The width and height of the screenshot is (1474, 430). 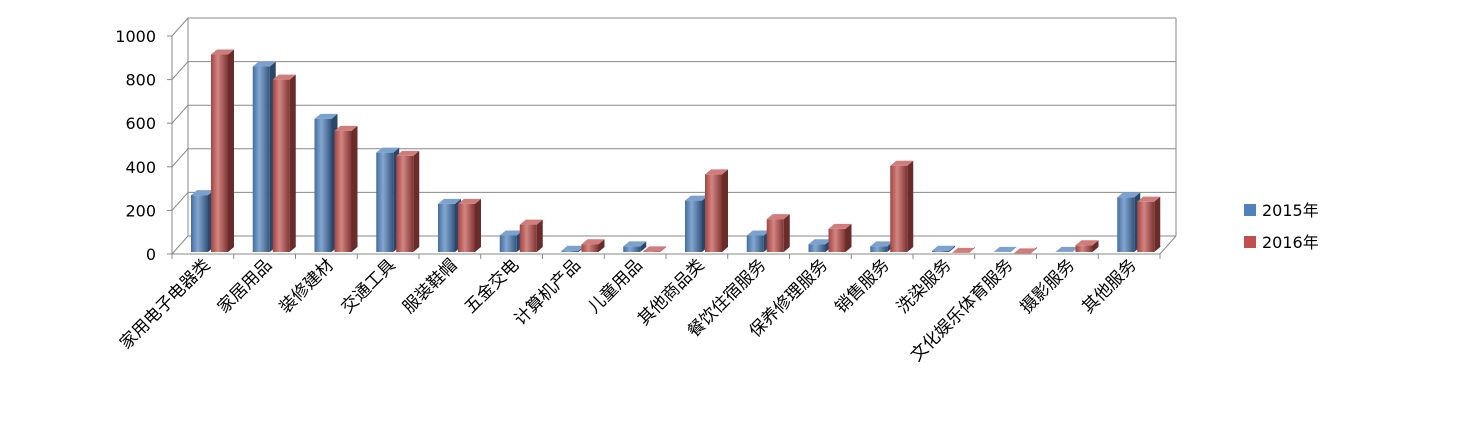 I want to click on y-axis-ticks: 0 200 400 600 800 1000, so click(x=143, y=145).